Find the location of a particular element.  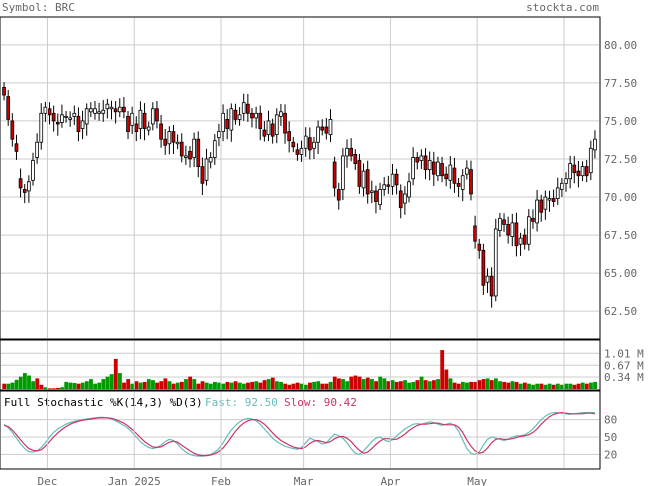

stochastic-tick: 50 is located at coordinates (610, 437).